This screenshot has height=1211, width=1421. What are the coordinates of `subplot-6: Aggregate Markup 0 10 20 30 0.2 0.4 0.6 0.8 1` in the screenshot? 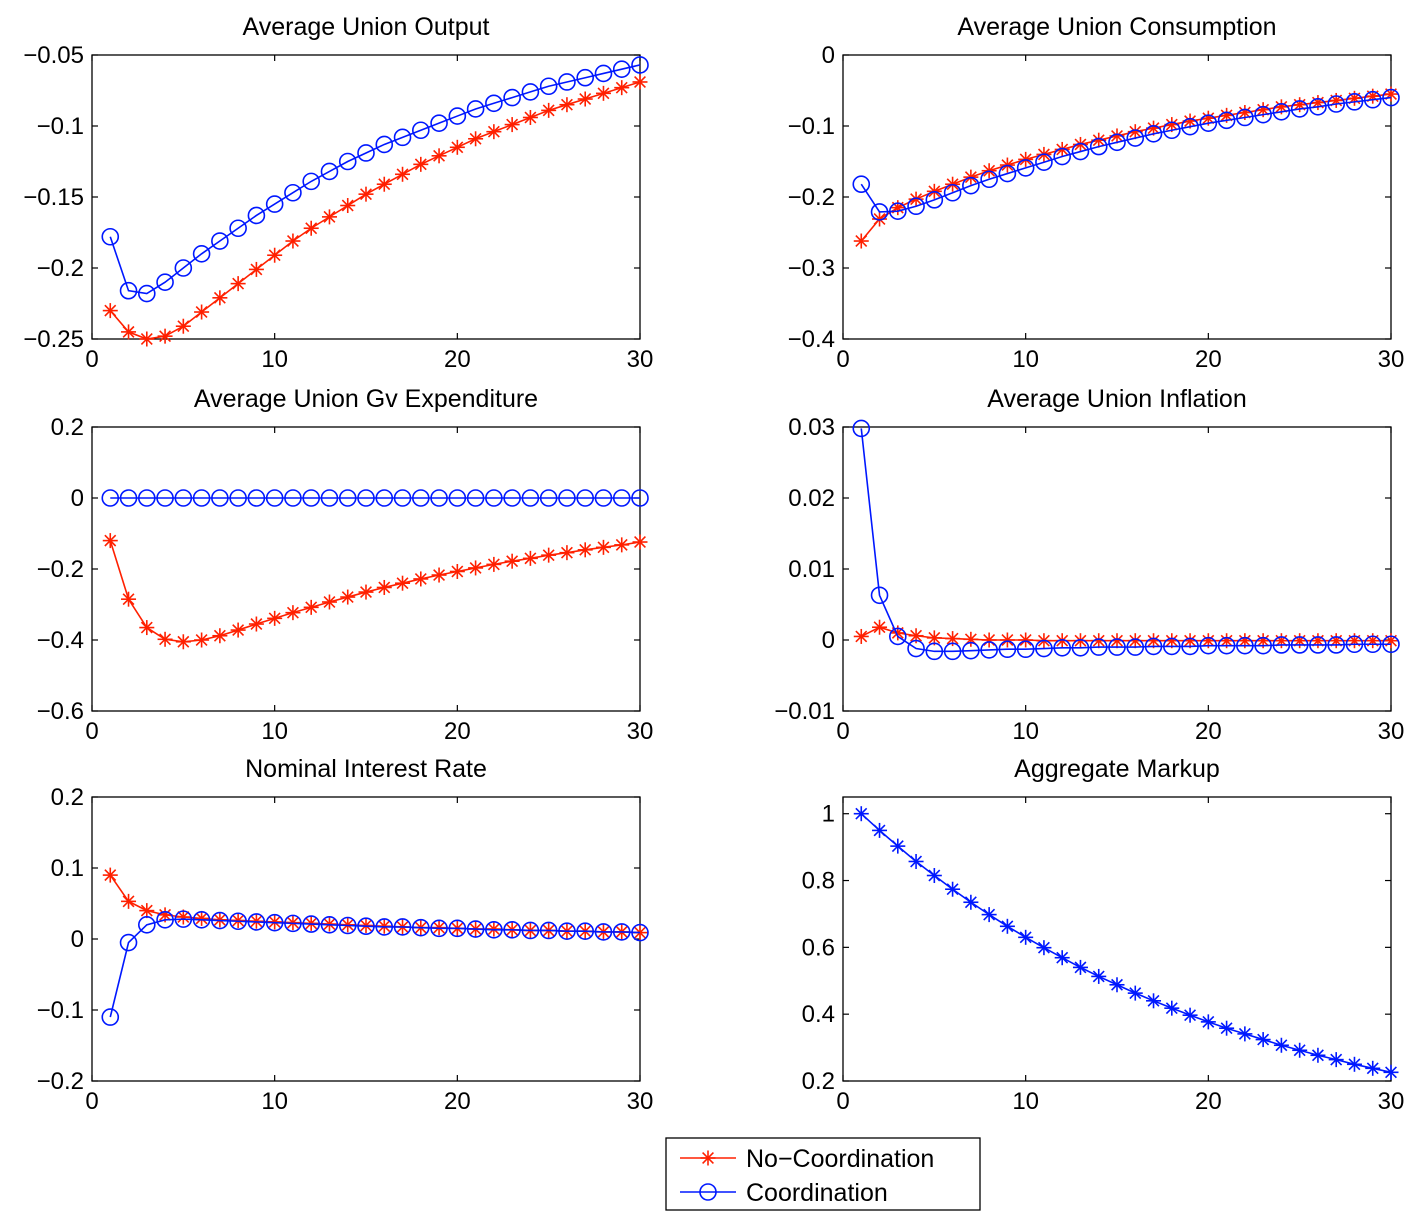 It's located at (1103, 935).